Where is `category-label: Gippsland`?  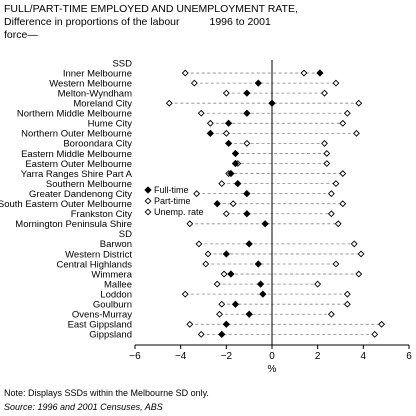 category-label: Gippsland is located at coordinates (110, 335).